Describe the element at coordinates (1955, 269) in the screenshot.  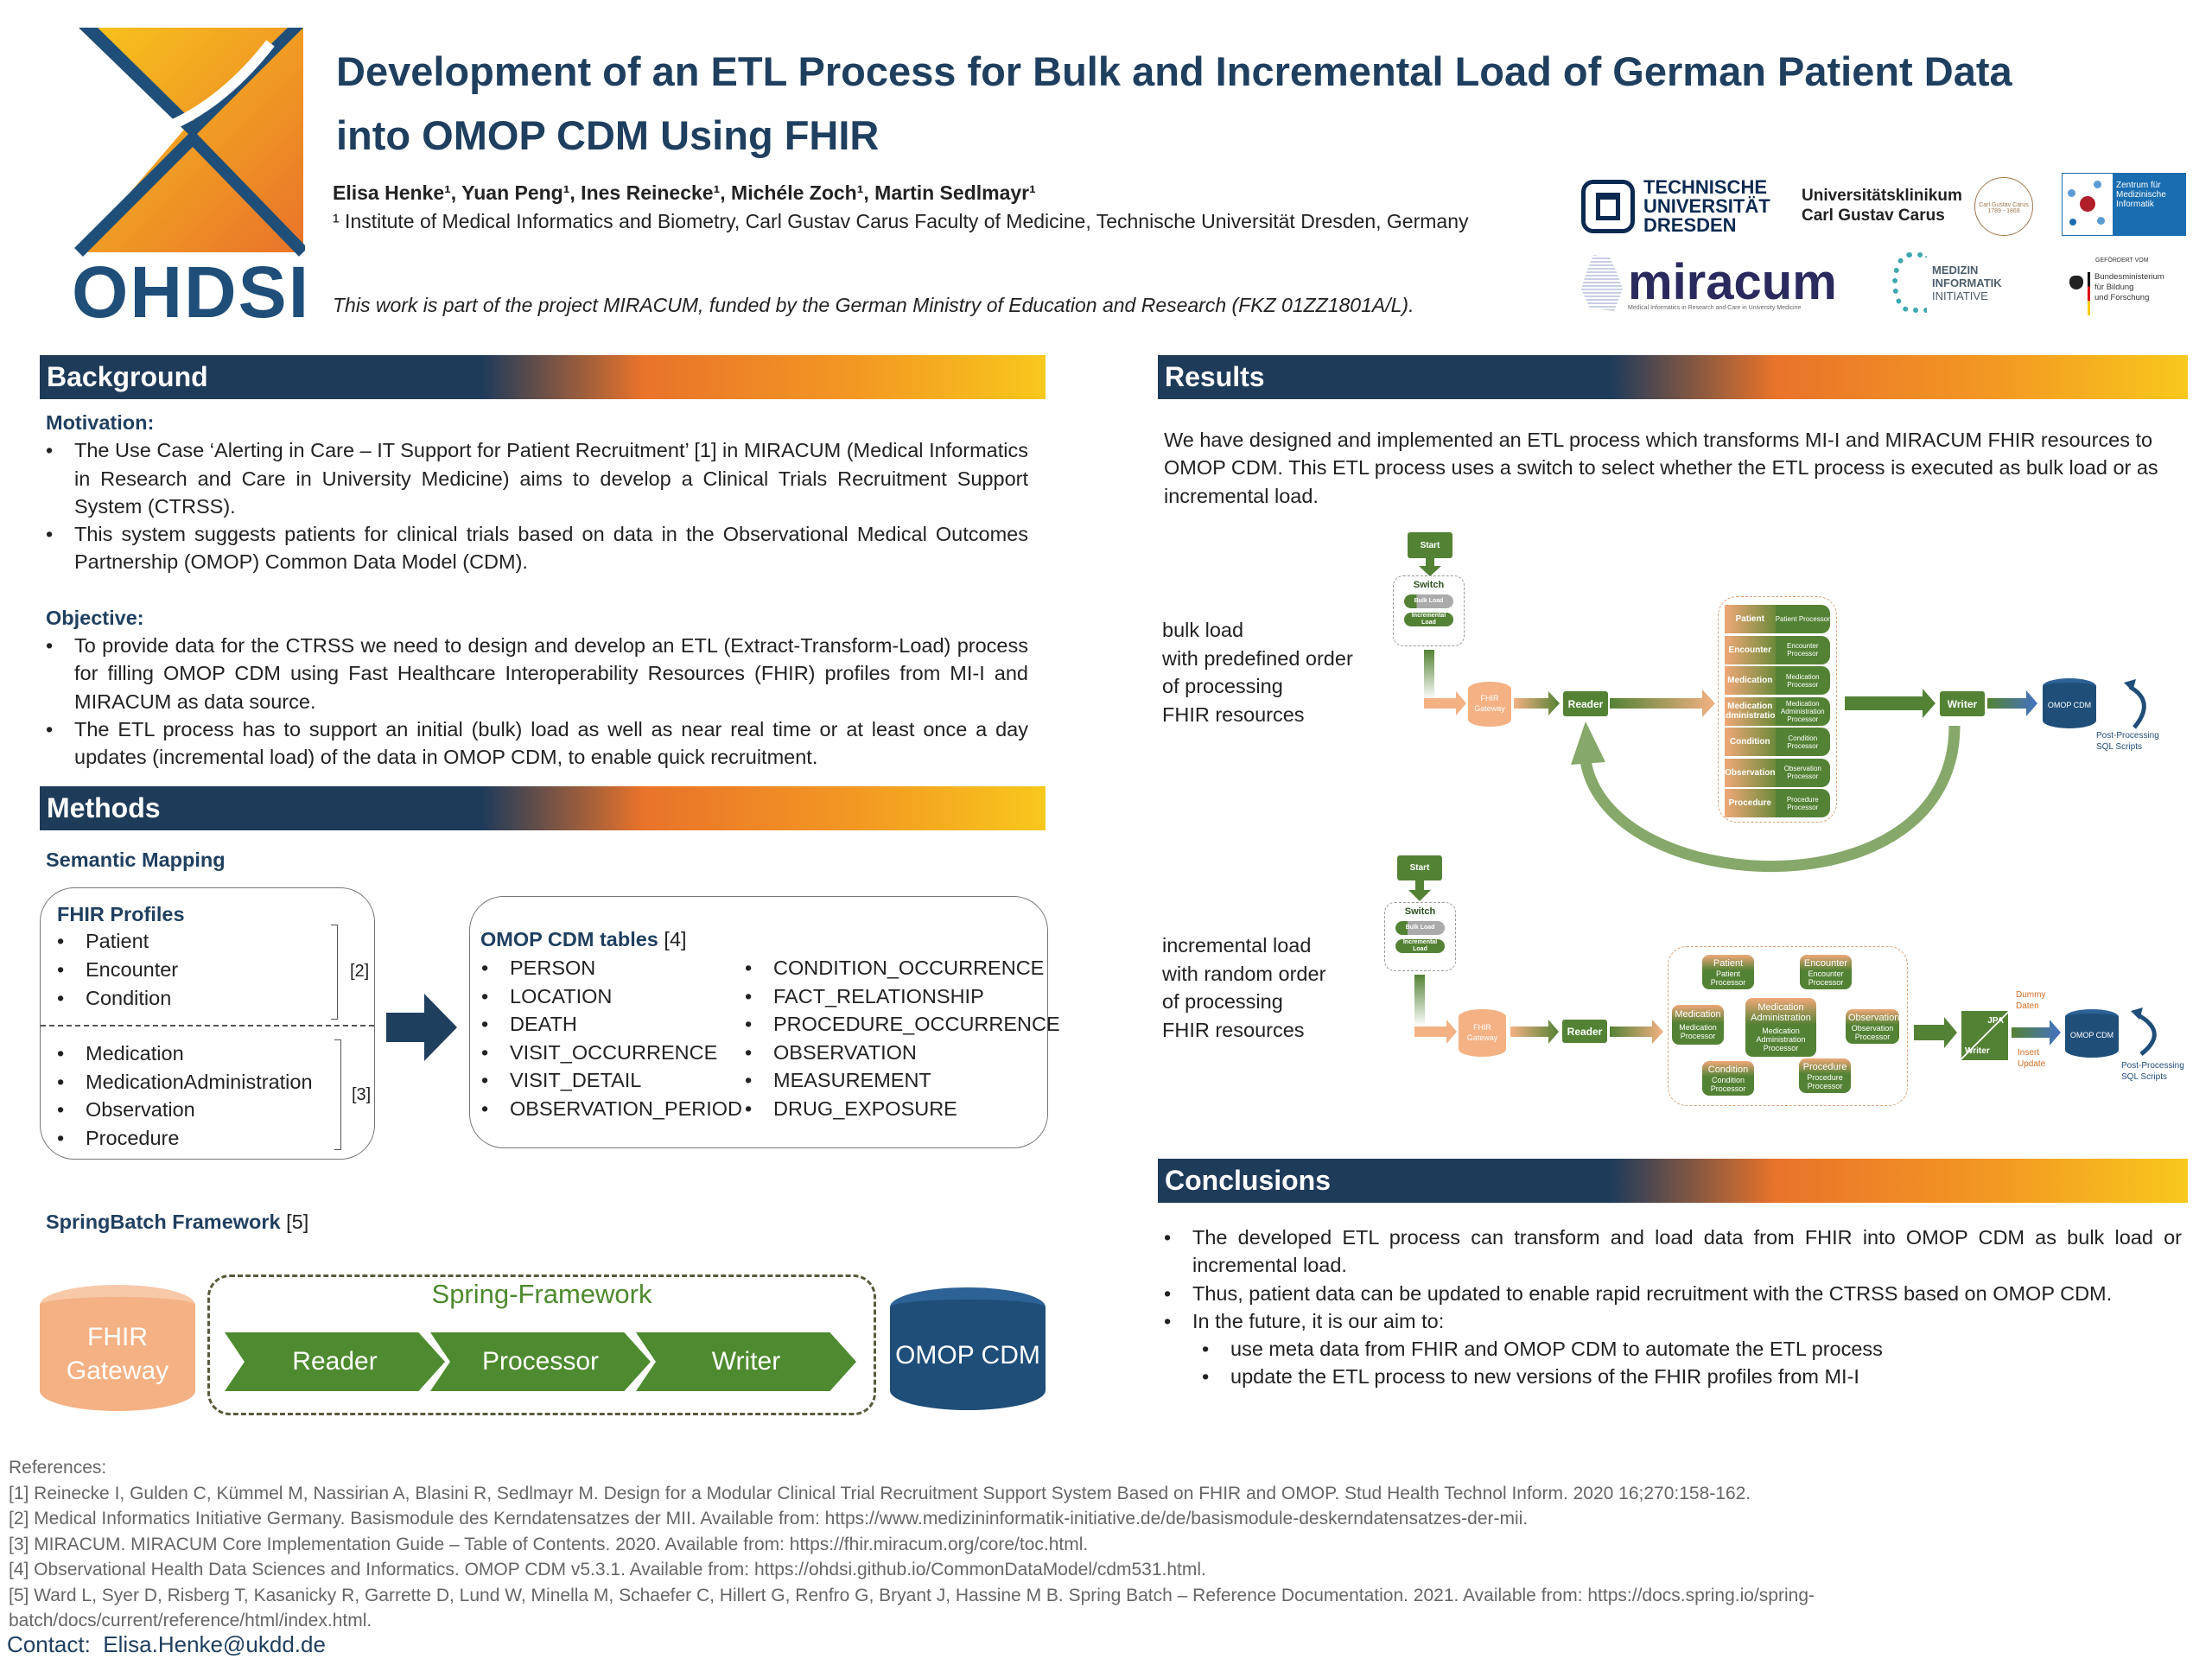
I see `mii-line: MEDIZIN` at that location.